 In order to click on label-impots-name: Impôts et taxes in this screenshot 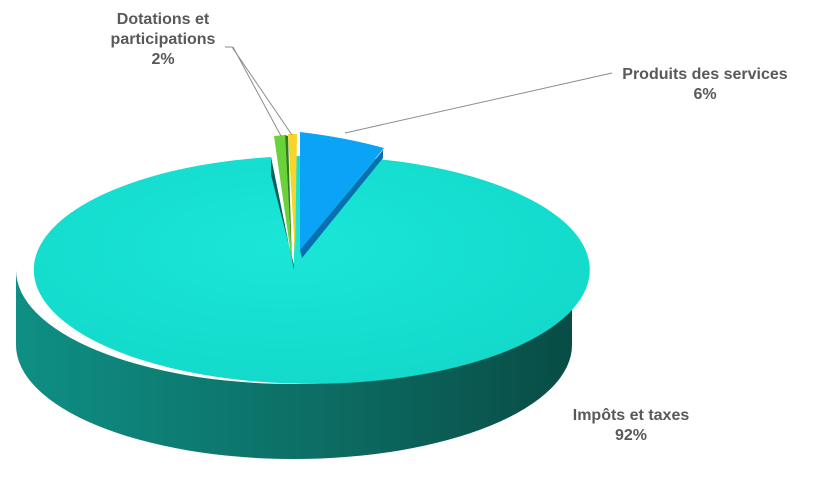, I will do `click(631, 415)`.